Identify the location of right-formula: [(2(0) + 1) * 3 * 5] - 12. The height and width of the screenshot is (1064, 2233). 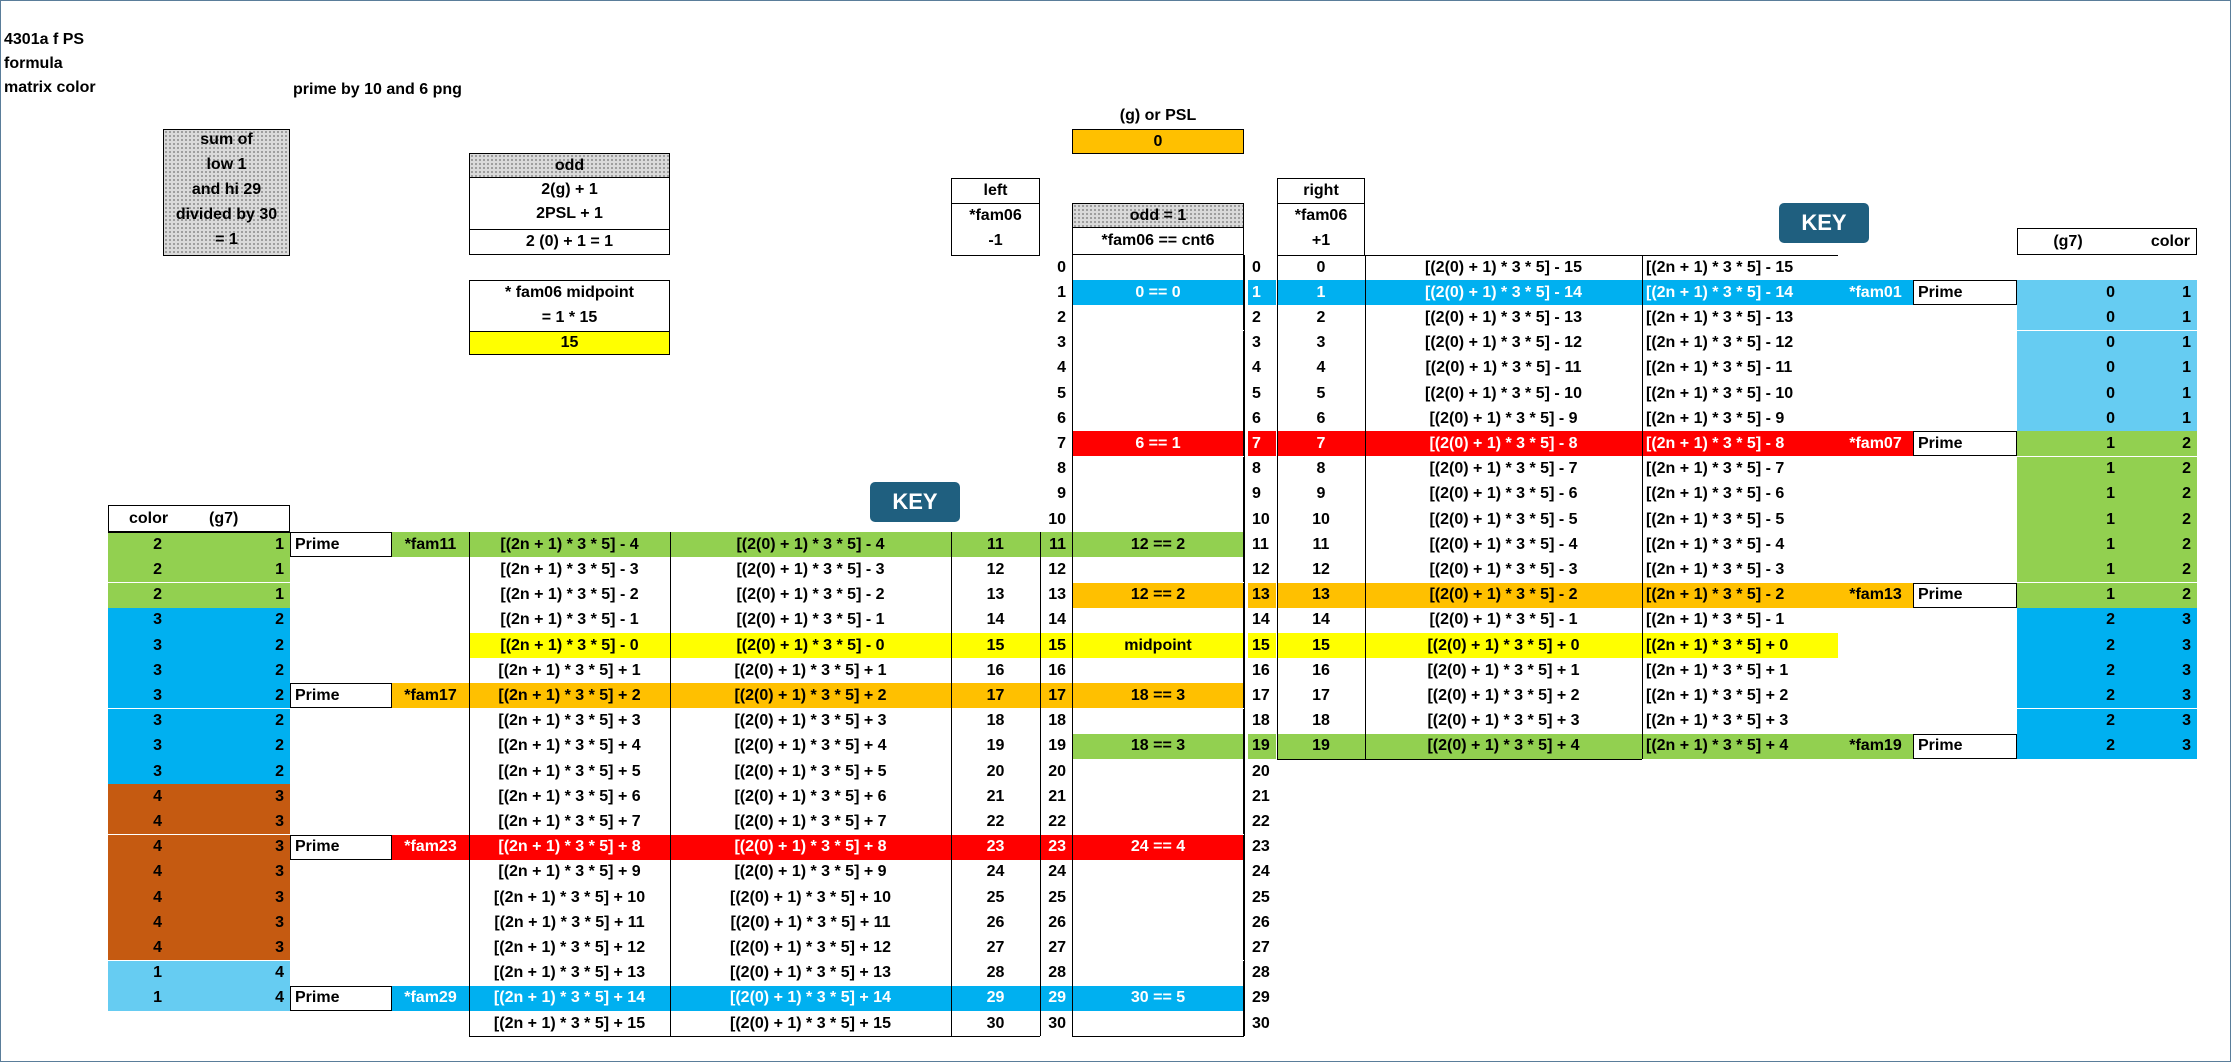
(1503, 343).